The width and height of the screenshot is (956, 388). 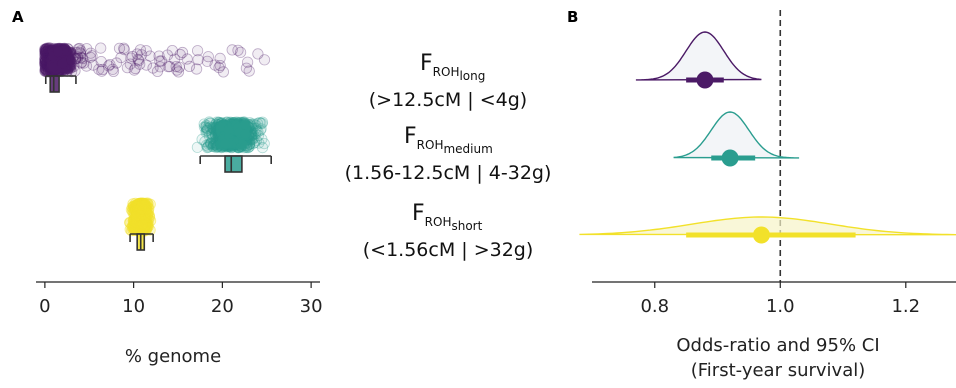 What do you see at coordinates (777, 345) in the screenshot?
I see `panel-b-x-label: Odds-ratio and 95% CI` at bounding box center [777, 345].